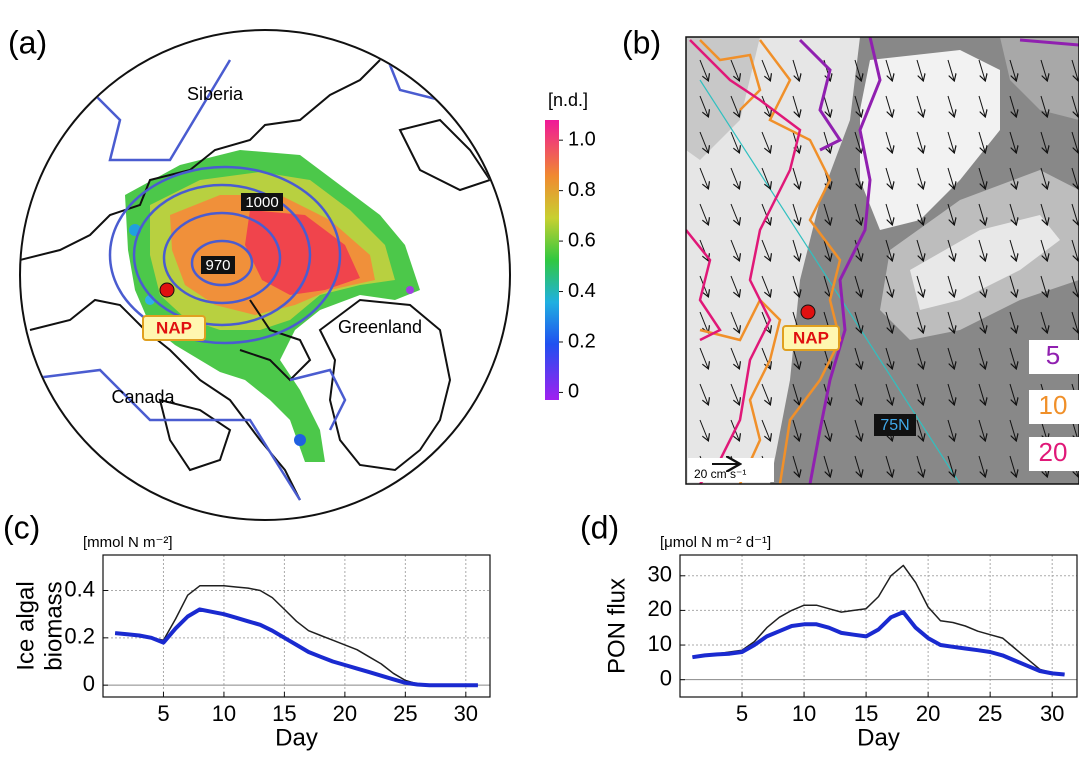 The height and width of the screenshot is (760, 1079). I want to click on colorbar-tick-label: 0.4, so click(582, 291).